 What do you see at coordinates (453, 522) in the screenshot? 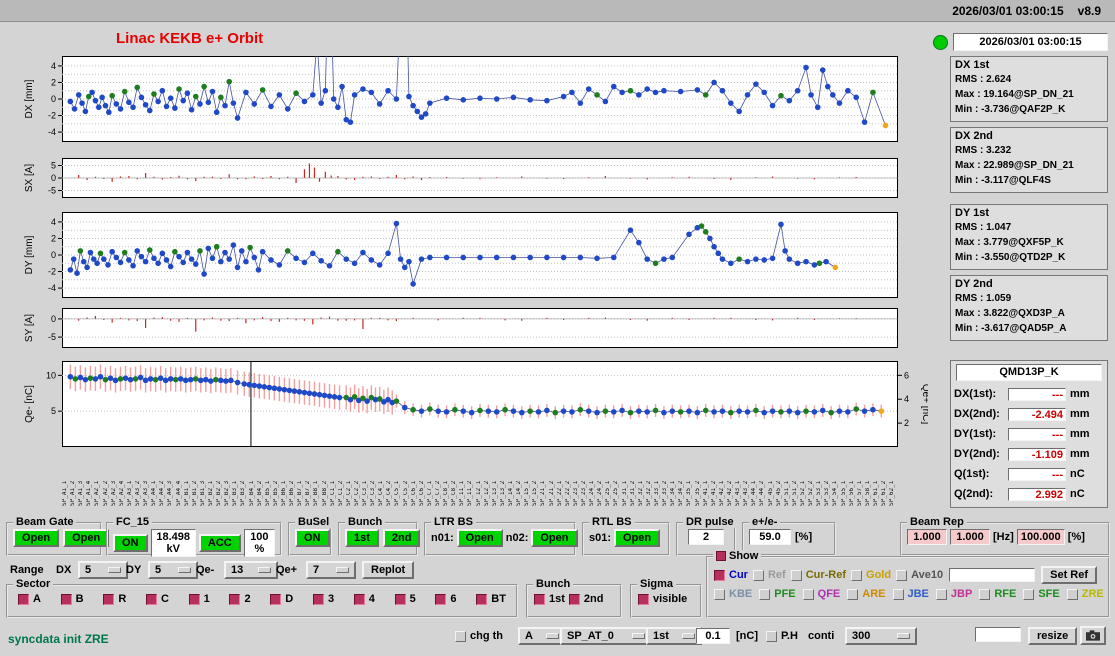
I see `ltr-bs-label: LTR BS` at bounding box center [453, 522].